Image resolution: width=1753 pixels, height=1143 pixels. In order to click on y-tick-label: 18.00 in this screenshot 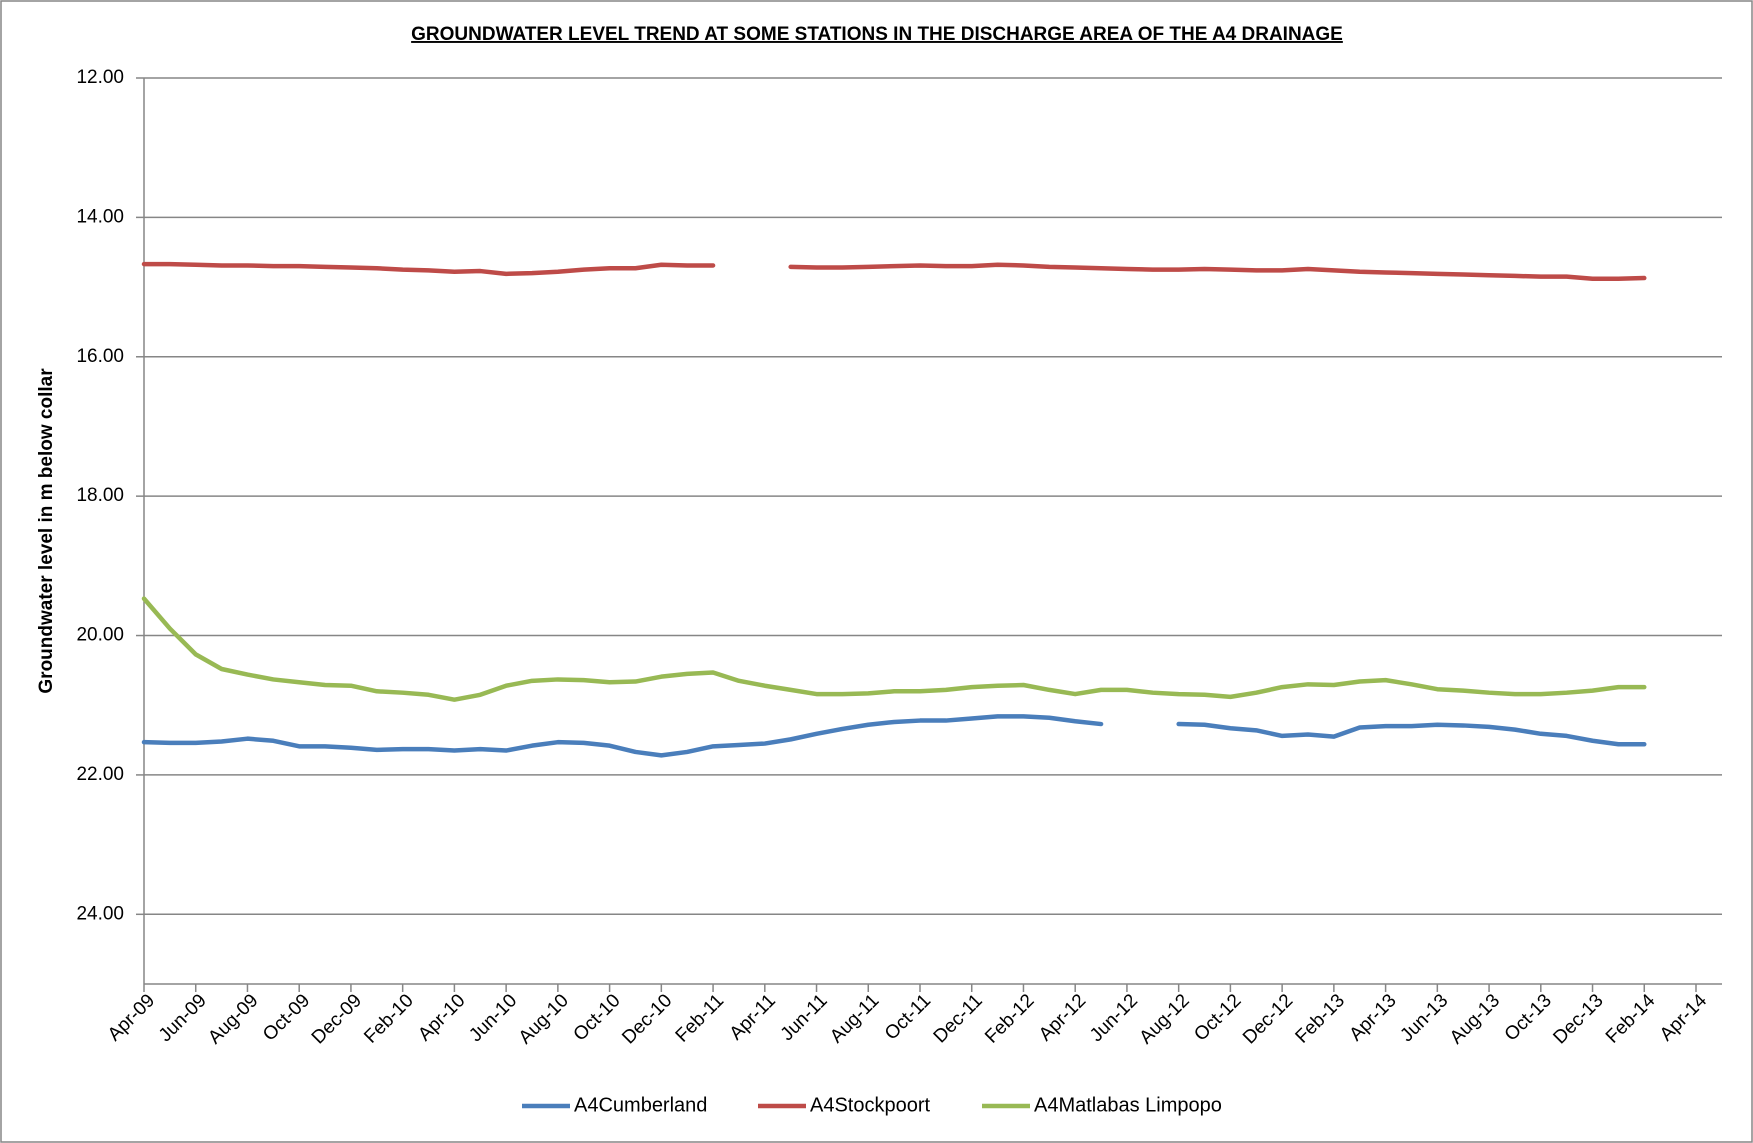, I will do `click(100, 495)`.